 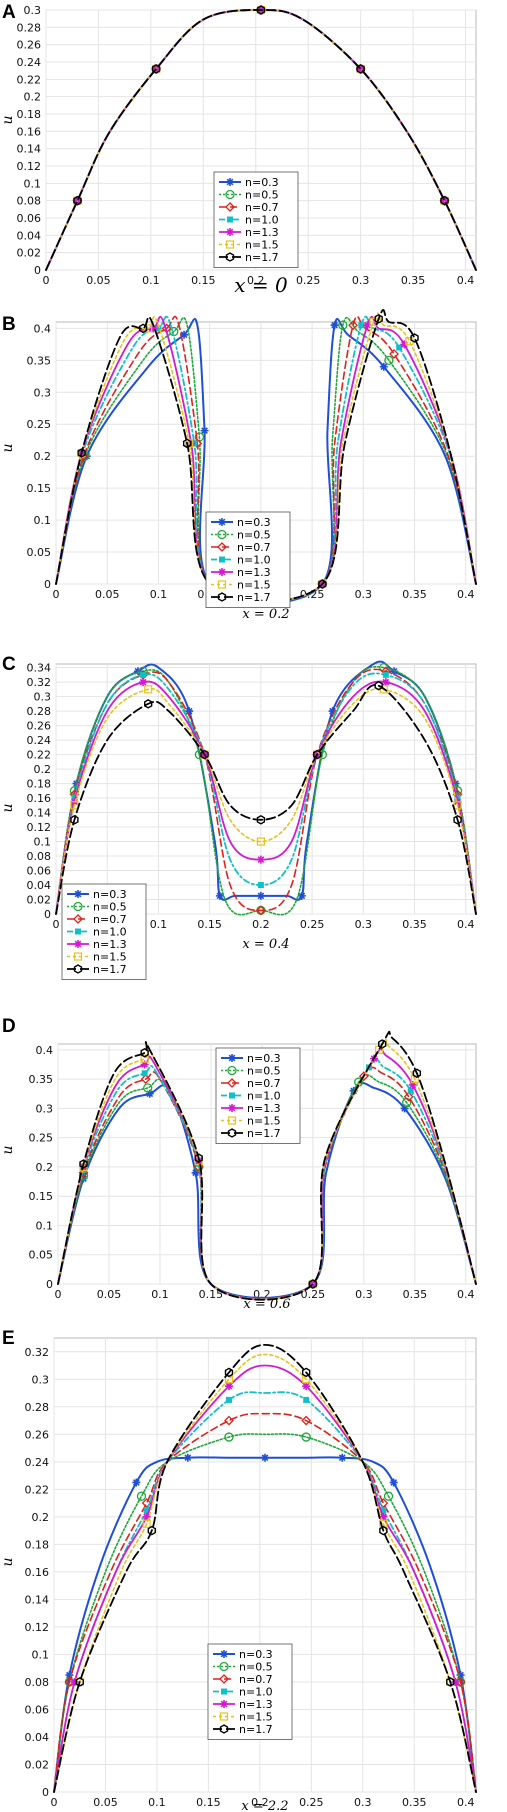 What do you see at coordinates (8, 1561) in the screenshot?
I see `y-axis-title: u` at bounding box center [8, 1561].